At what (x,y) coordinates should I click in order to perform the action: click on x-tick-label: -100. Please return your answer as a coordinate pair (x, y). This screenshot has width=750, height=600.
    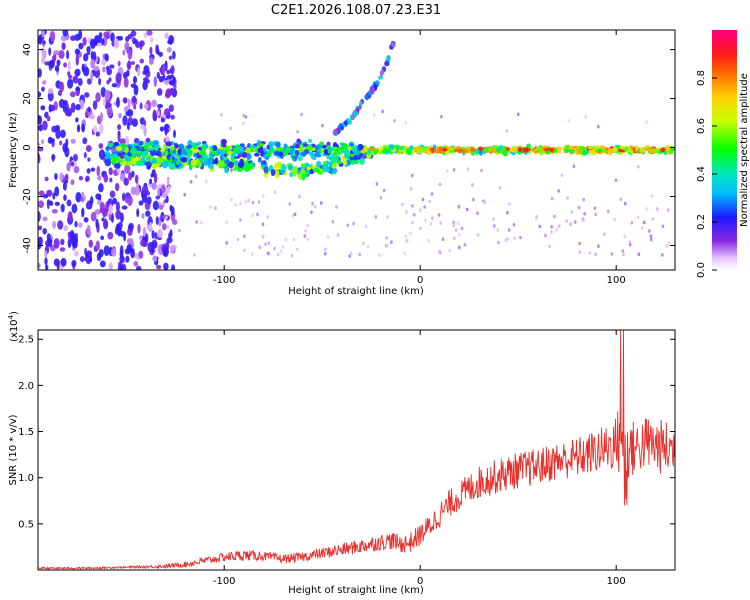
    Looking at the image, I should click on (224, 280).